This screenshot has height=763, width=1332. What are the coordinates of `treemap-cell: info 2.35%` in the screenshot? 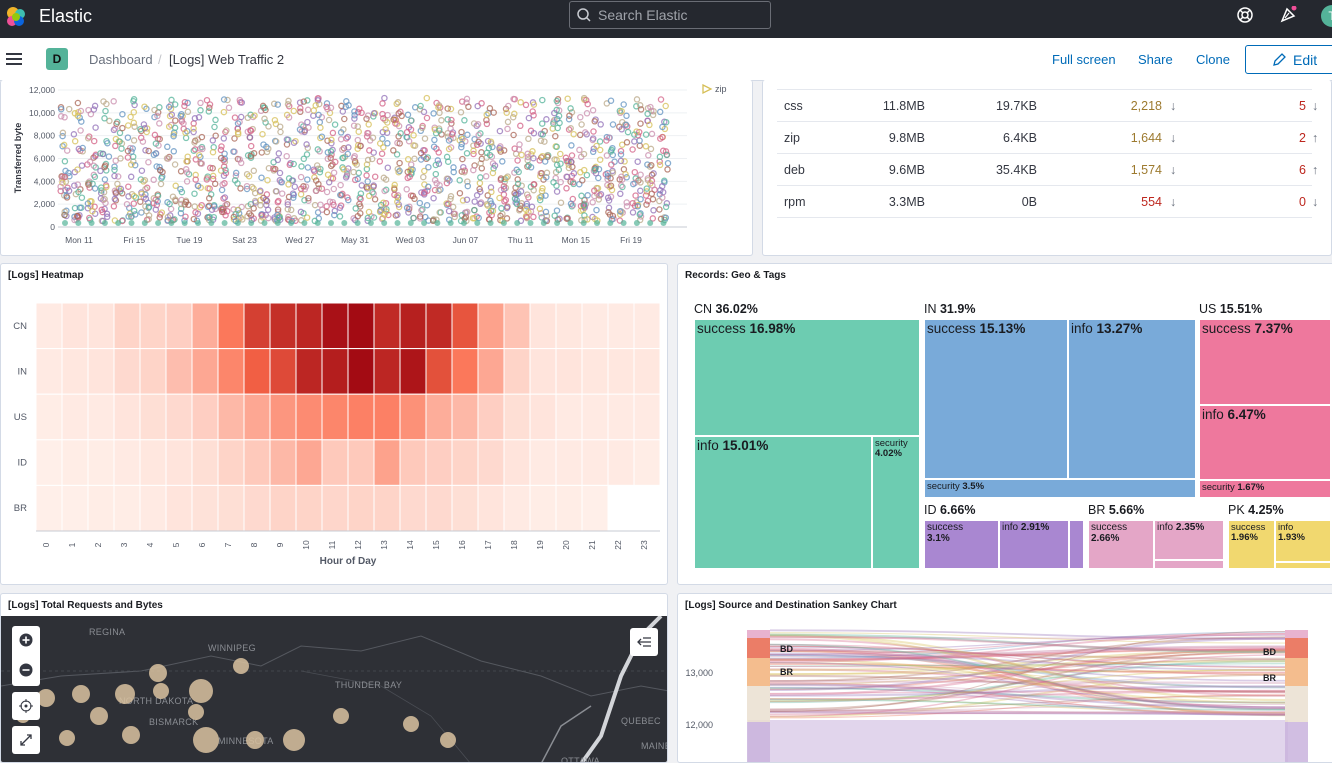 It's located at (1189, 540).